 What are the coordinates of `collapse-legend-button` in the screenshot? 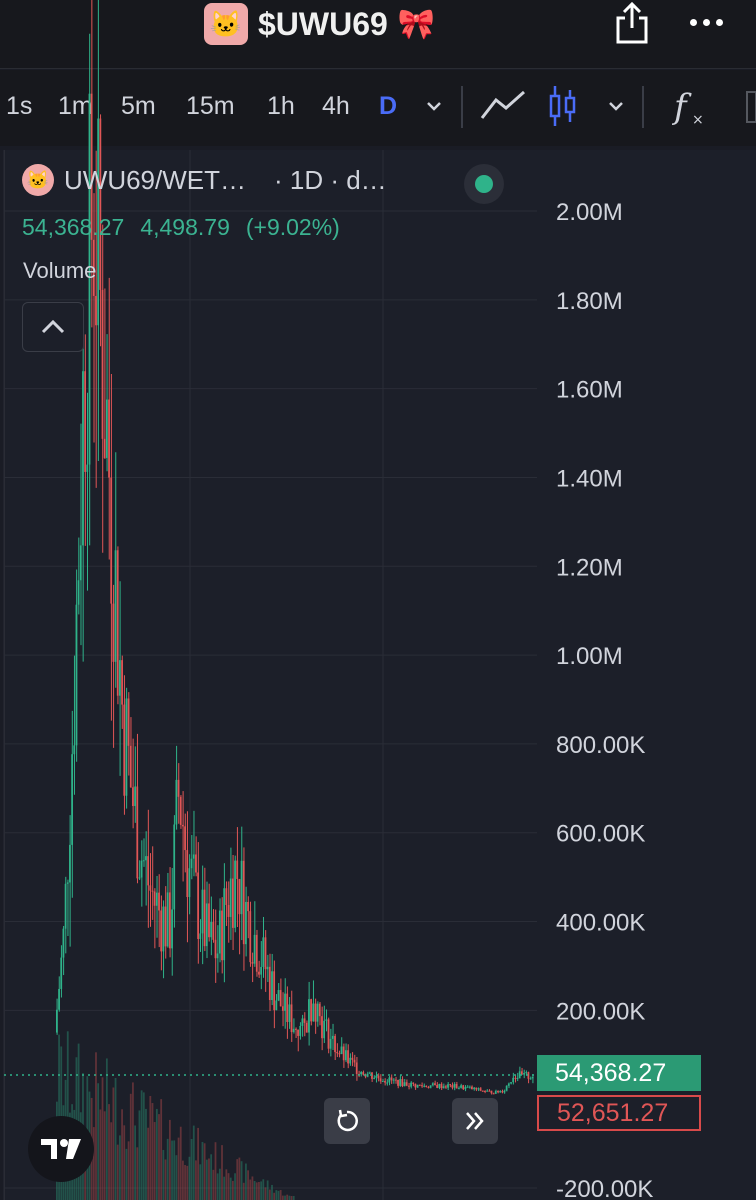 It's located at (53, 327).